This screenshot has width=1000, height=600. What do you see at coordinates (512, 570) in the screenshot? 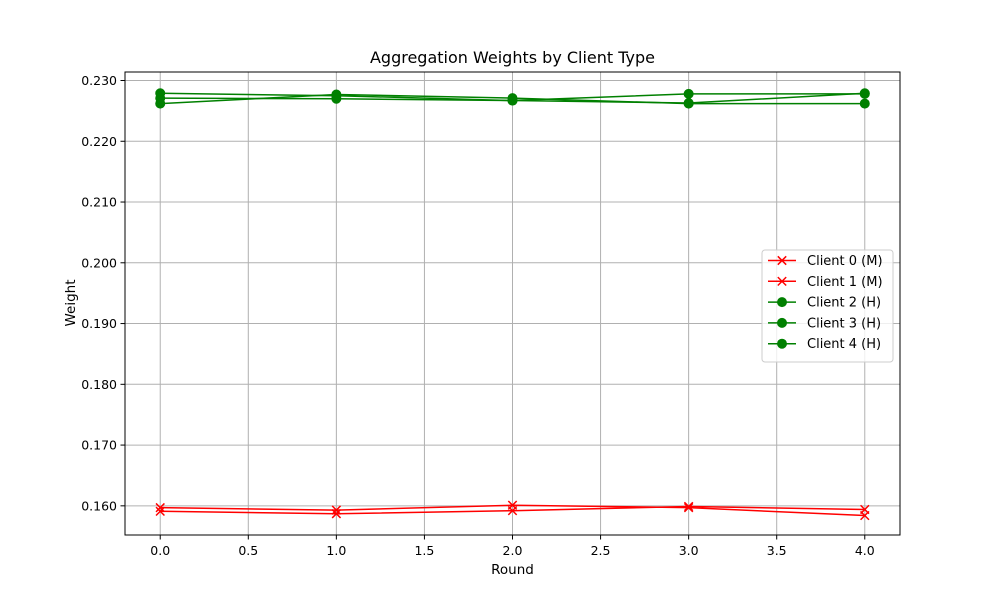
I see `x-axis-label: Round` at bounding box center [512, 570].